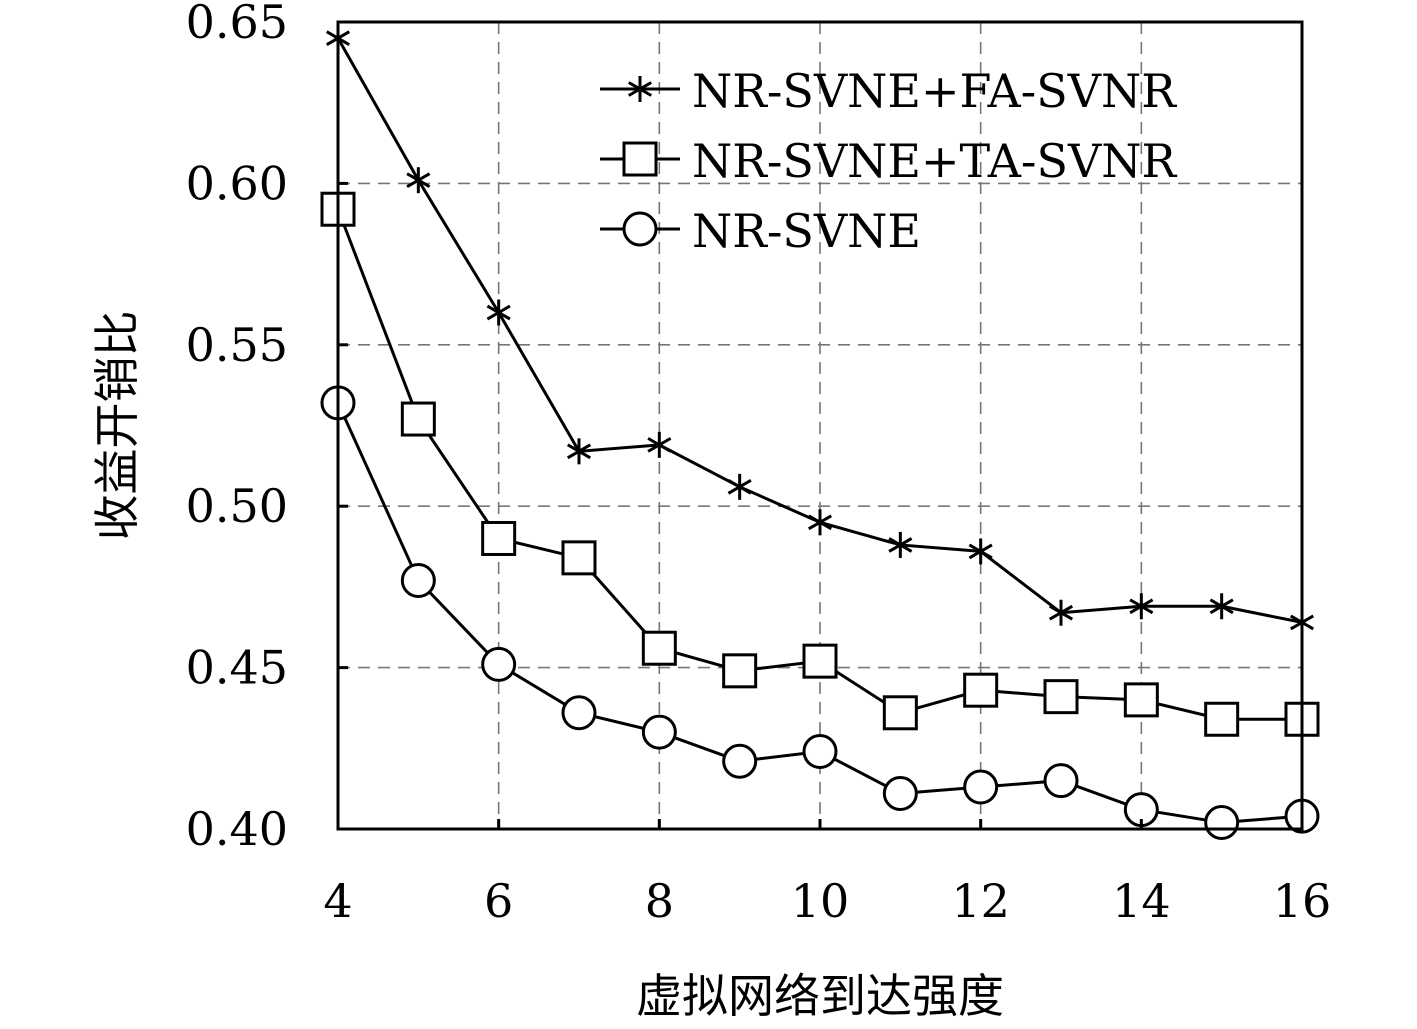  Describe the element at coordinates (820, 996) in the screenshot. I see `x-axis-label: 虚拟网络到达强度` at that location.